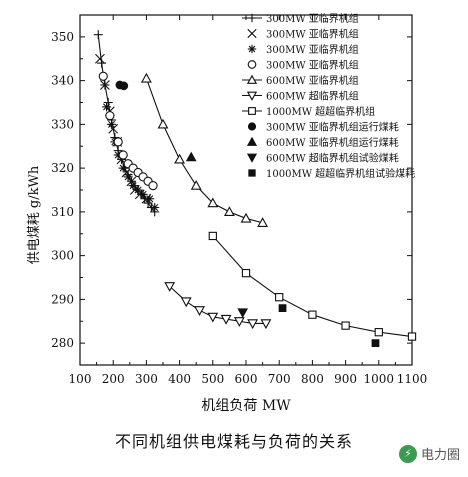  What do you see at coordinates (62, 299) in the screenshot?
I see `y-tick-label: 290` at bounding box center [62, 299].